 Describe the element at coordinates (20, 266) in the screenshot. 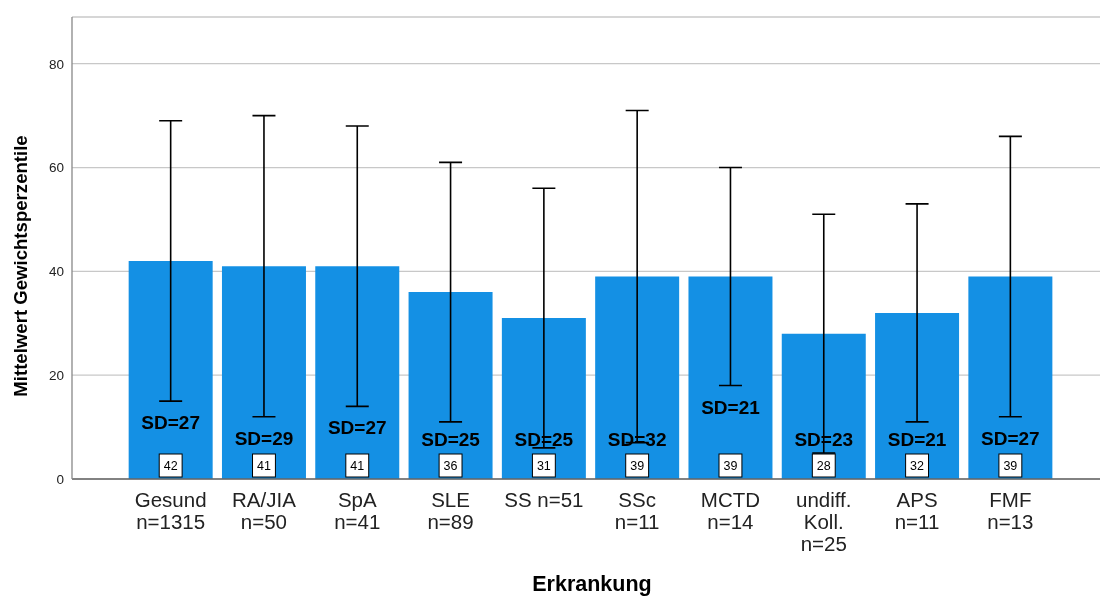

I see `y-axis-title: Mittelwert Gewichtsperzentile` at that location.